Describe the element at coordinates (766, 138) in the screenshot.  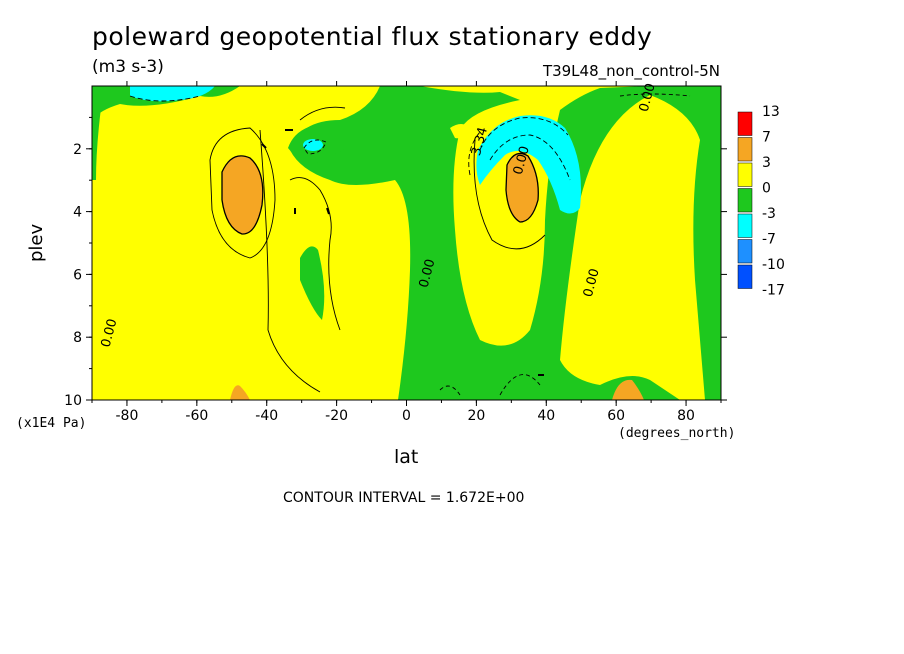
I see `colorbar-label: 7` at that location.